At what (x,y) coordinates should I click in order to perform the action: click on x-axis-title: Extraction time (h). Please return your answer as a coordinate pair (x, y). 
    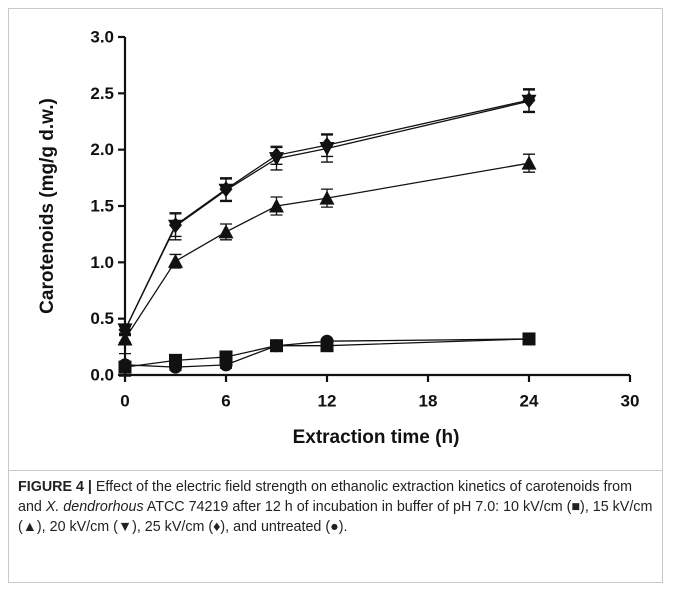
    Looking at the image, I should click on (376, 437).